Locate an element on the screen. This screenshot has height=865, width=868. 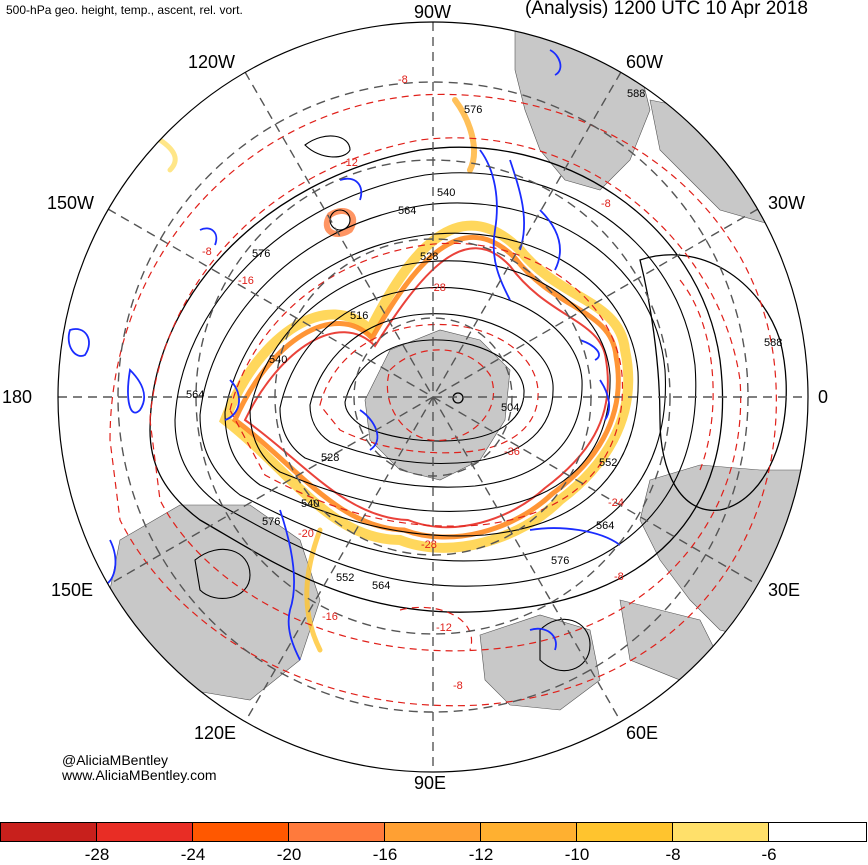
lon-label-90w: 90W is located at coordinates (433, 12).